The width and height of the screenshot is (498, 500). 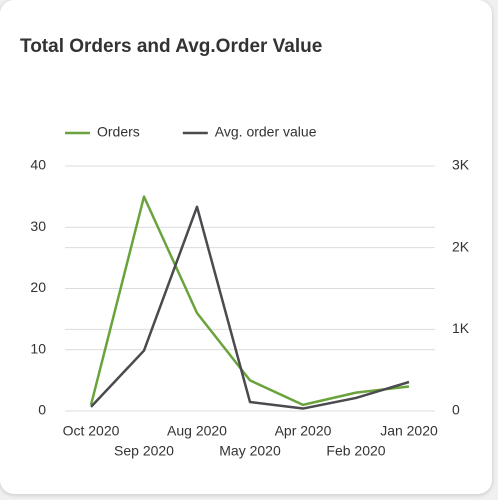 What do you see at coordinates (303, 431) in the screenshot?
I see `x-tick-label: Apr 2020` at bounding box center [303, 431].